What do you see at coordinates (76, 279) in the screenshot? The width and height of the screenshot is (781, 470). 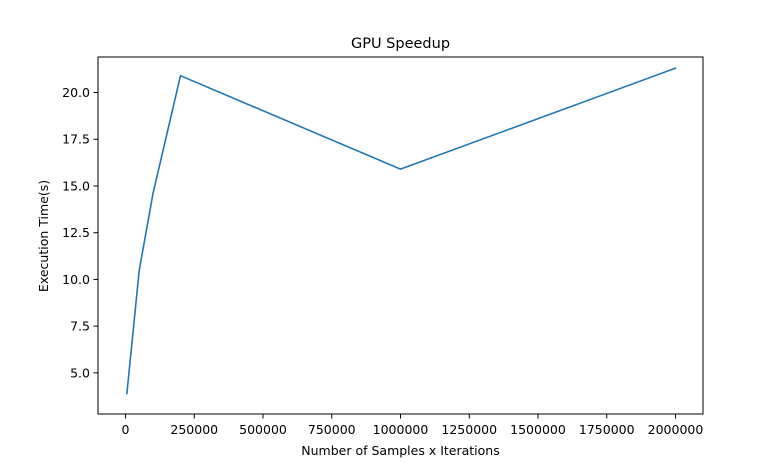 I see `y-tick-label: 10.0` at bounding box center [76, 279].